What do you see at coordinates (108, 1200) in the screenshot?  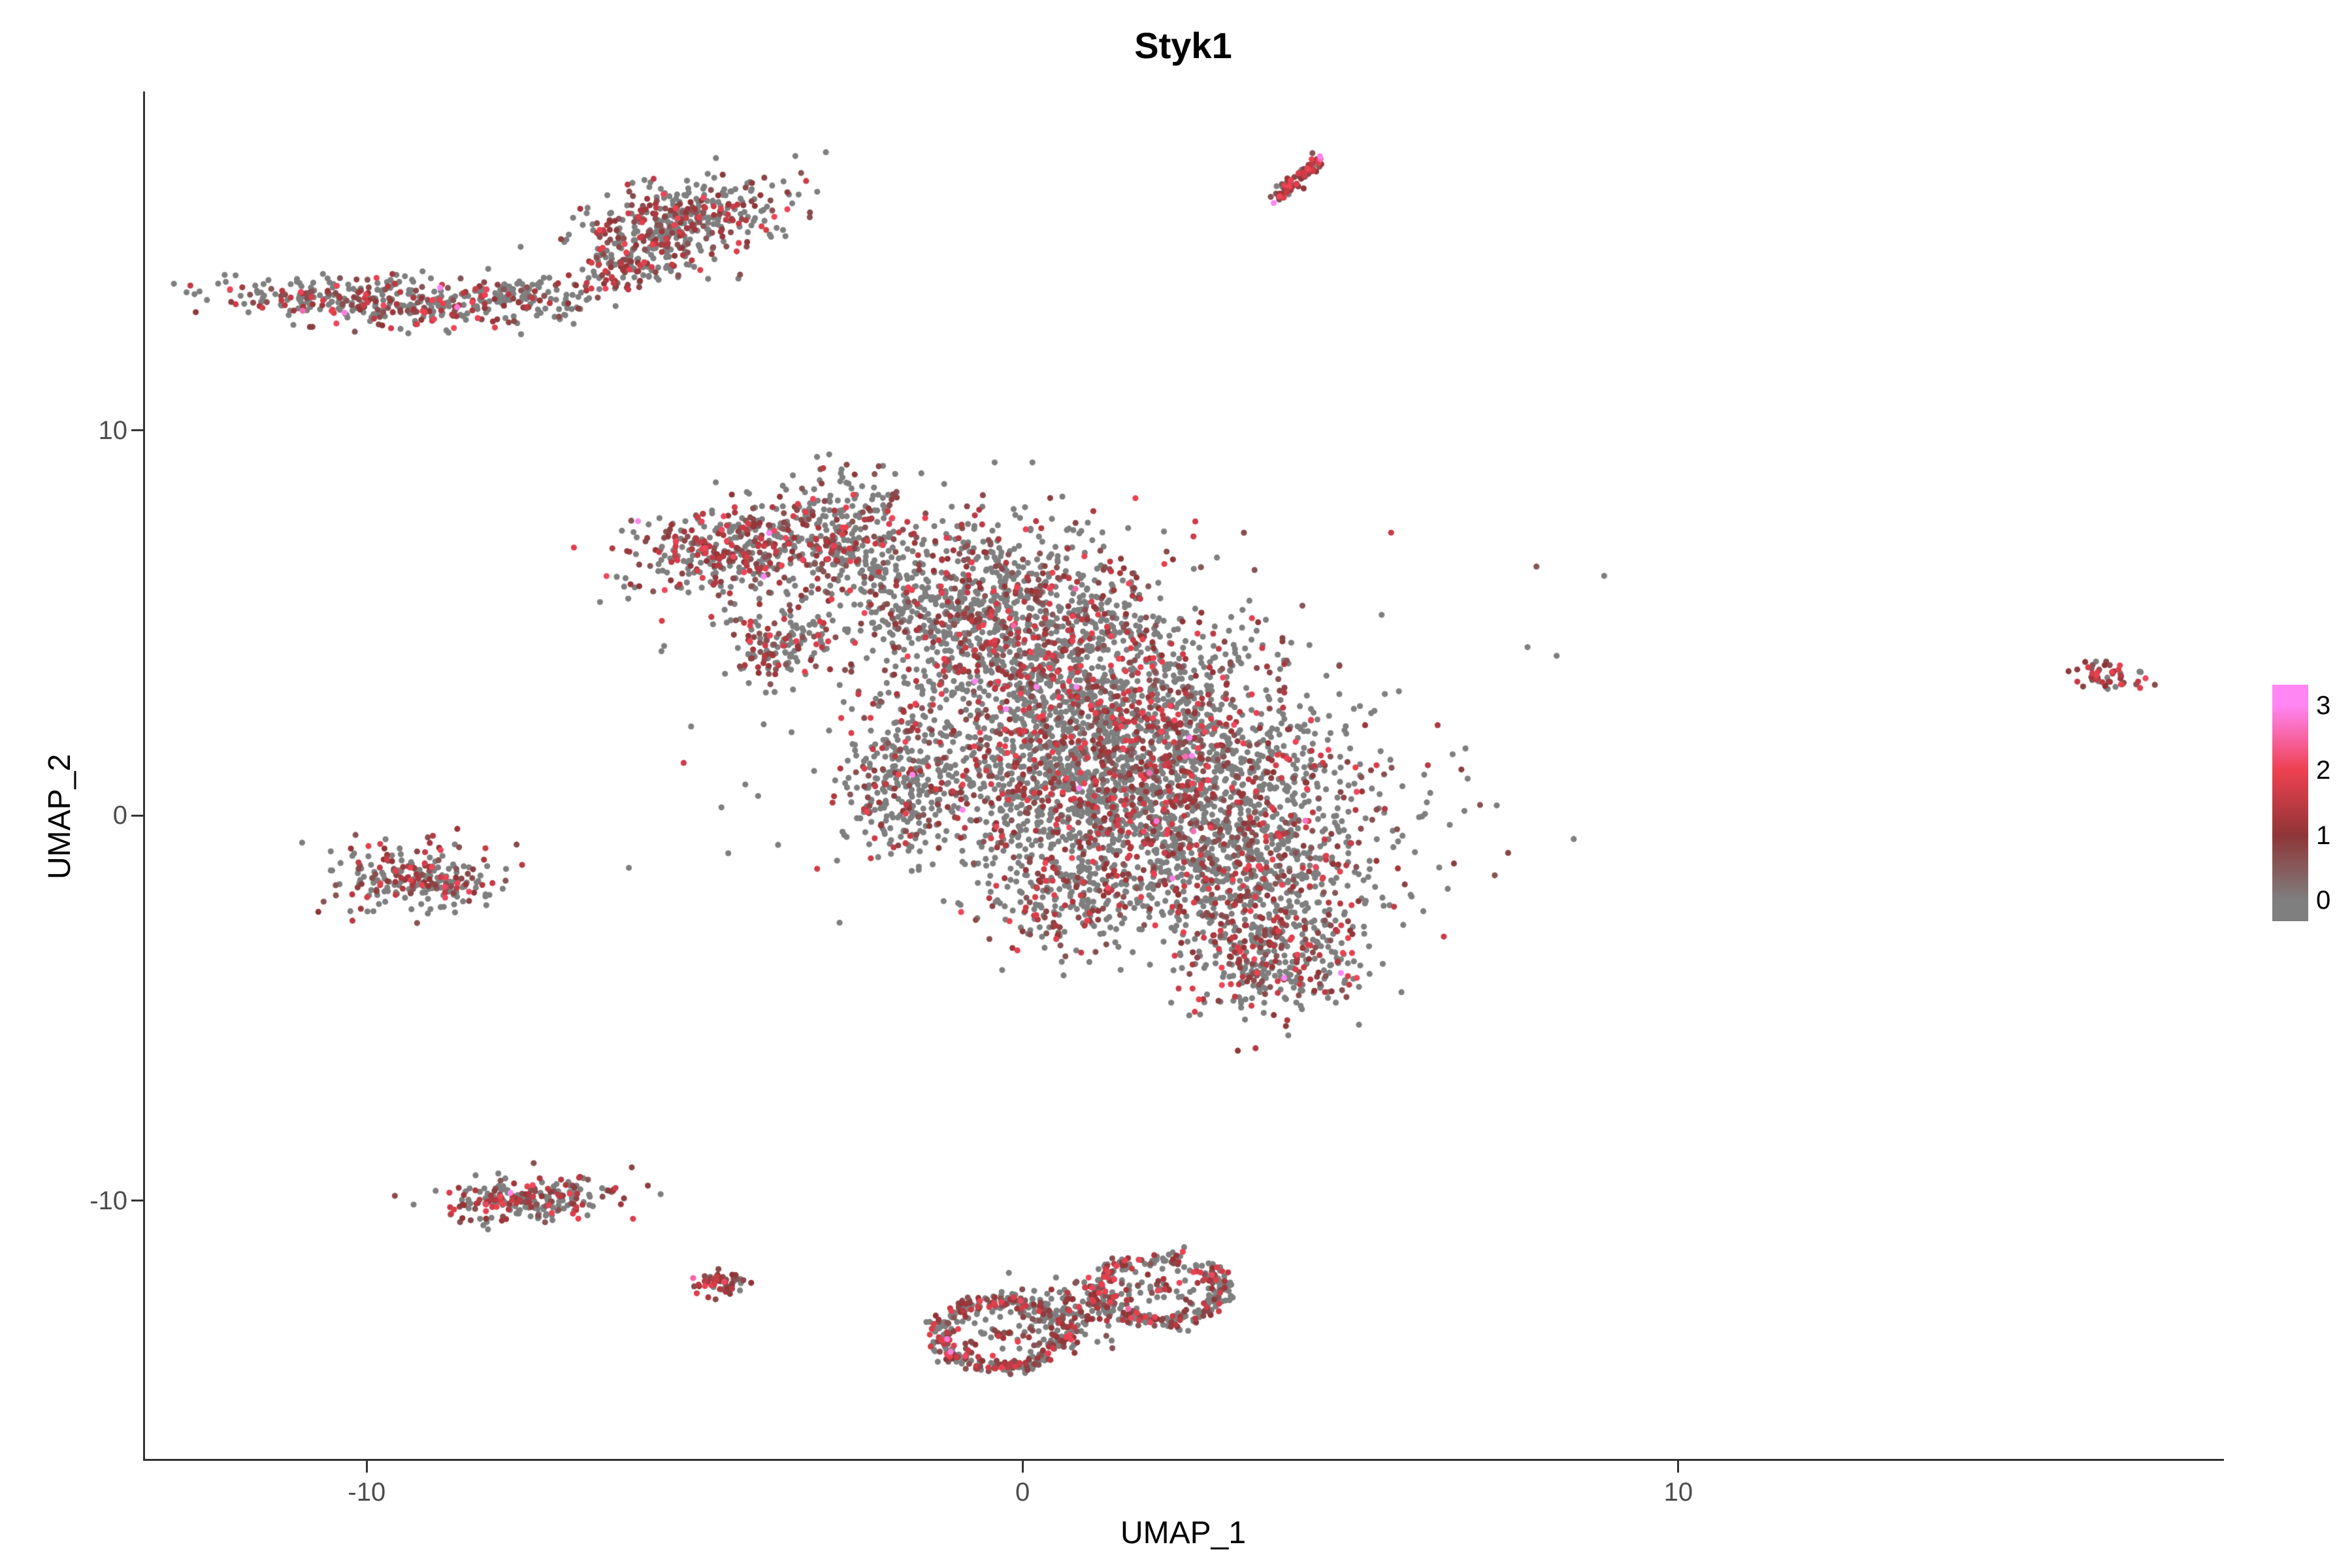 I see `y-tick-label: -10` at bounding box center [108, 1200].